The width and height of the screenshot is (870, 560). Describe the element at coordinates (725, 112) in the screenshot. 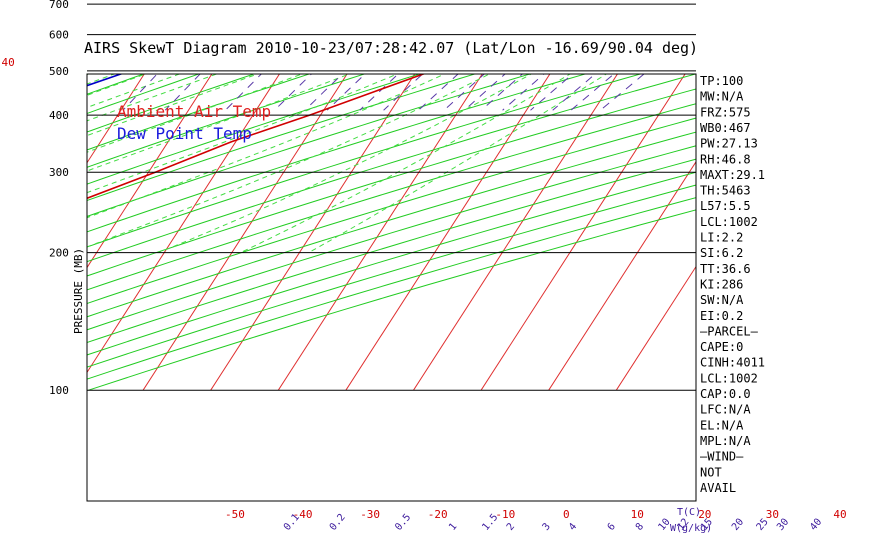

I see `index-item: FRZ:575` at that location.